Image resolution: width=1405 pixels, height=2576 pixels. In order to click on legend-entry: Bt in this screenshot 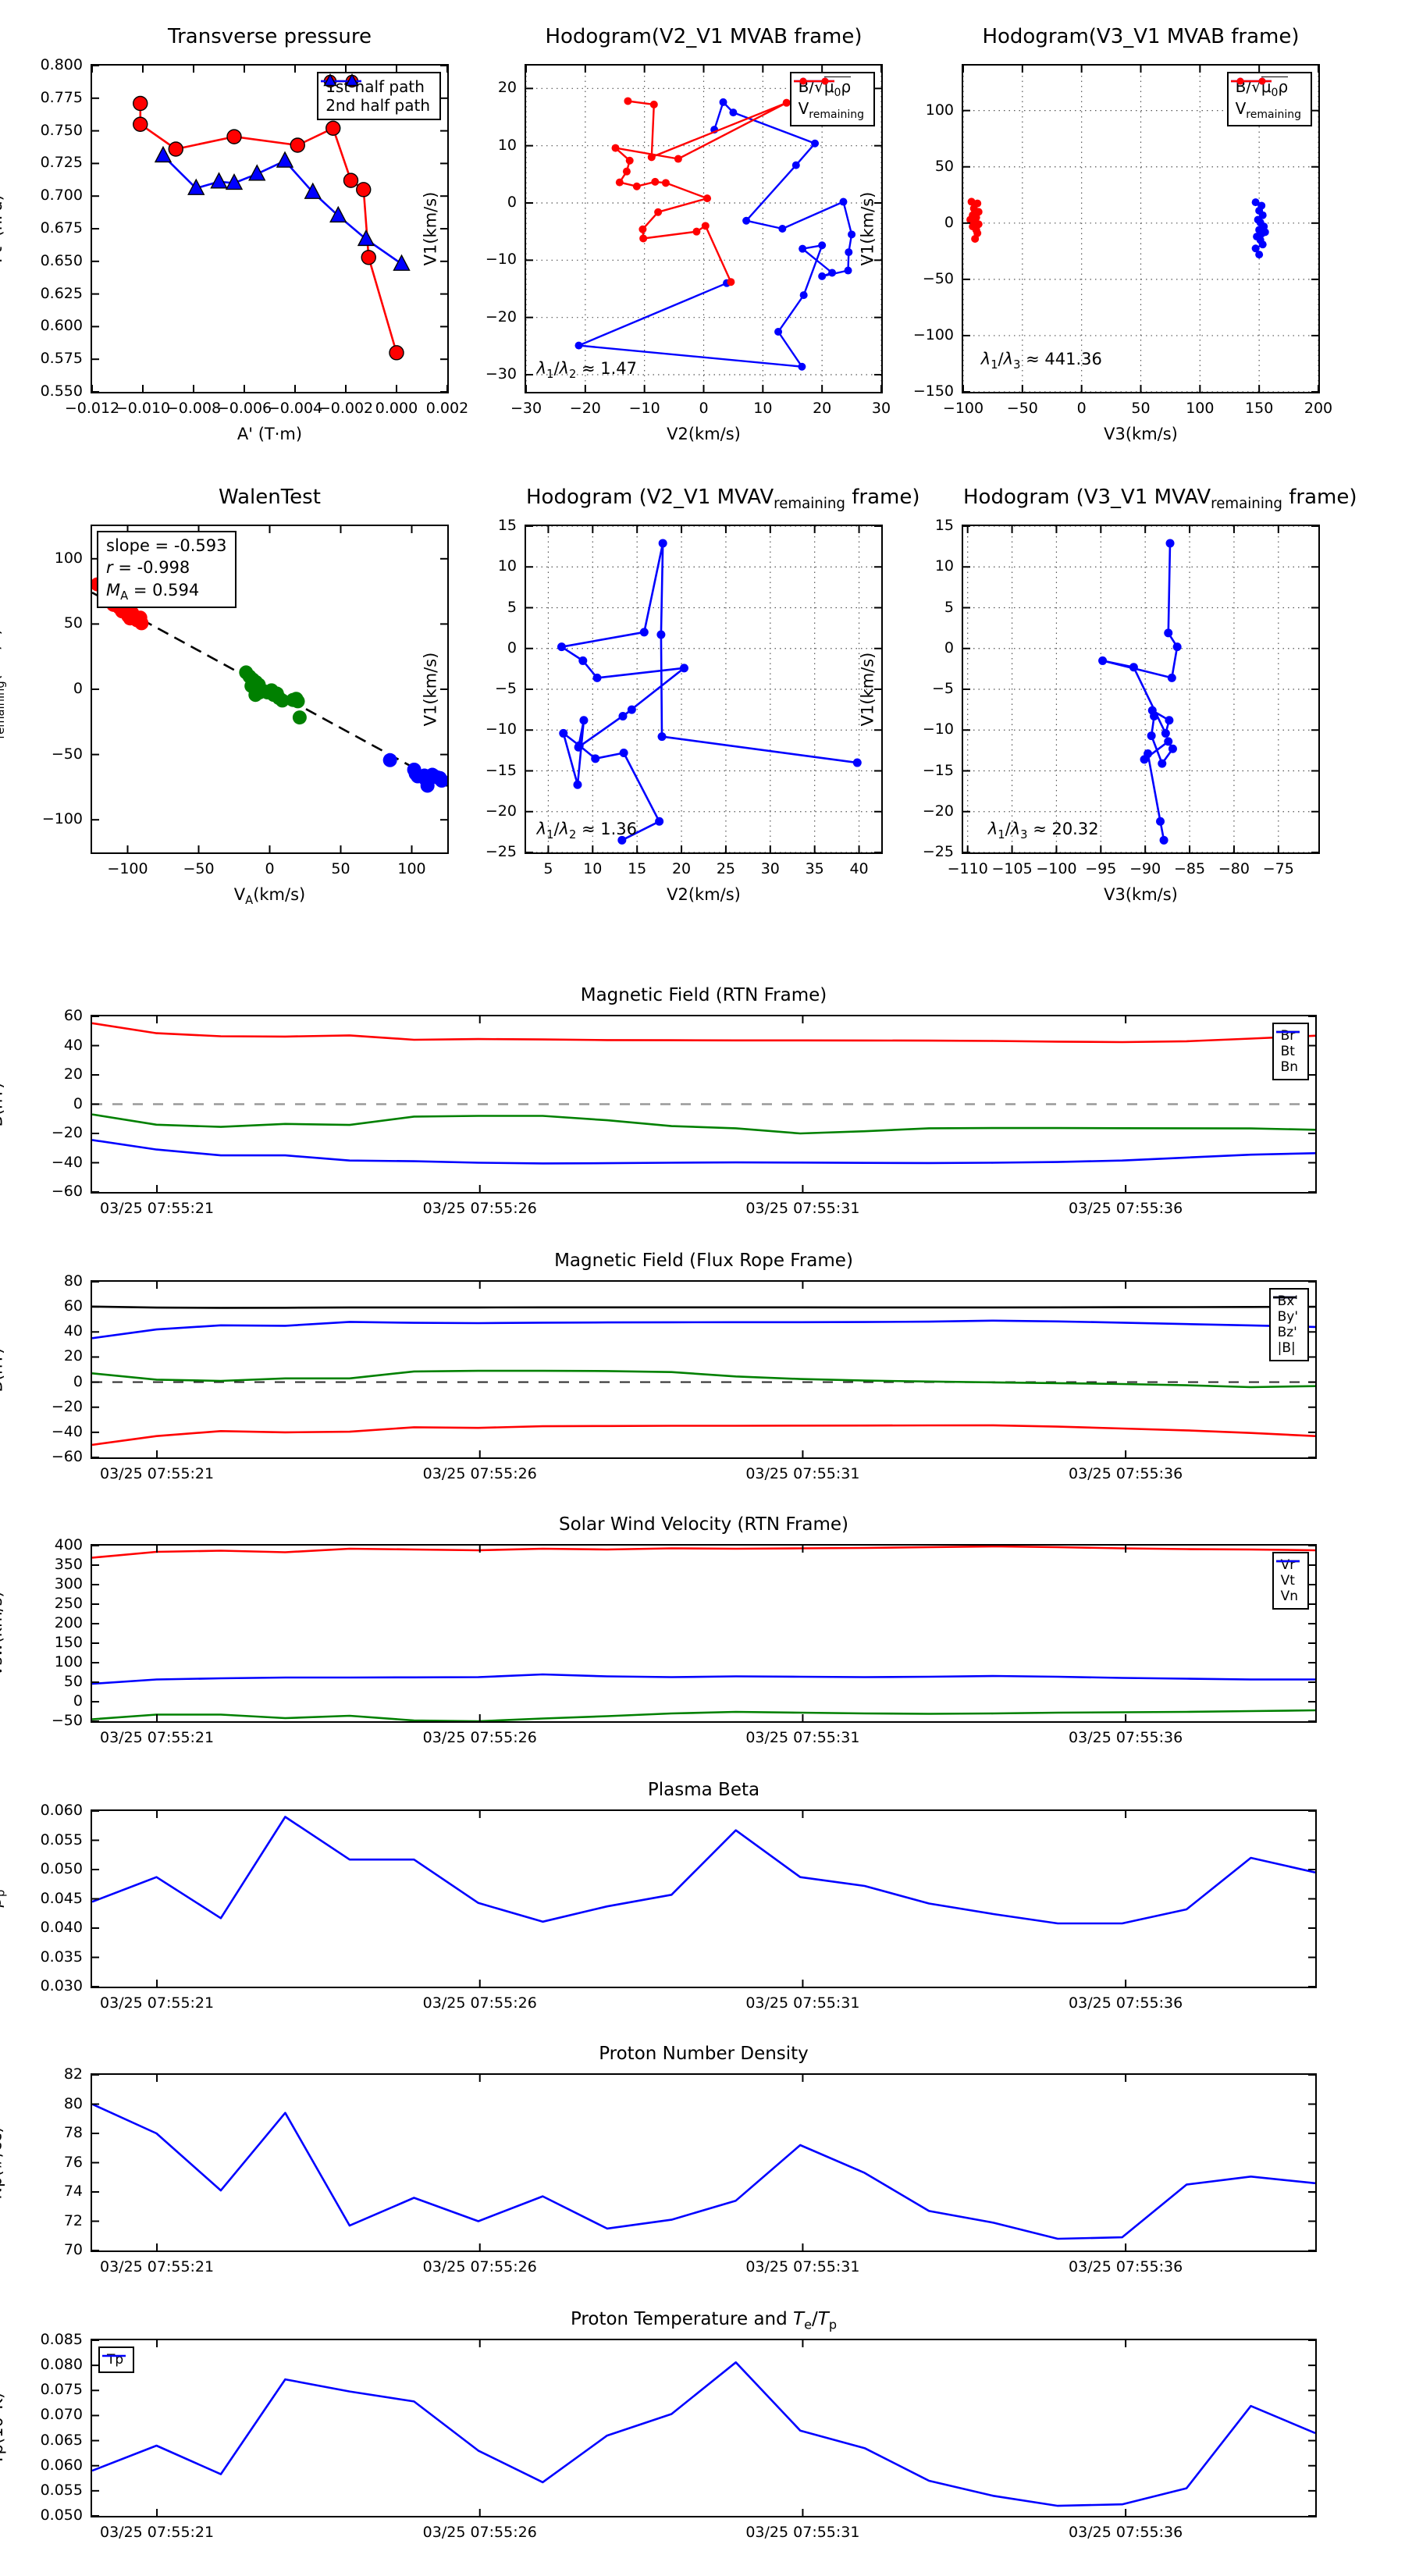, I will do `click(1288, 1044)`.